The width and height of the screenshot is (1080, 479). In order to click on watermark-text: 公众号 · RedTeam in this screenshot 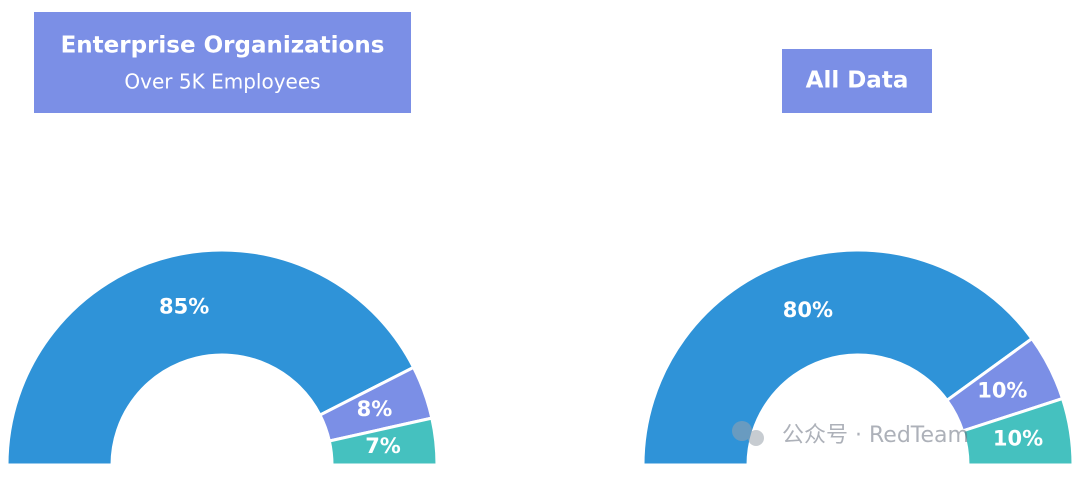, I will do `click(875, 435)`.